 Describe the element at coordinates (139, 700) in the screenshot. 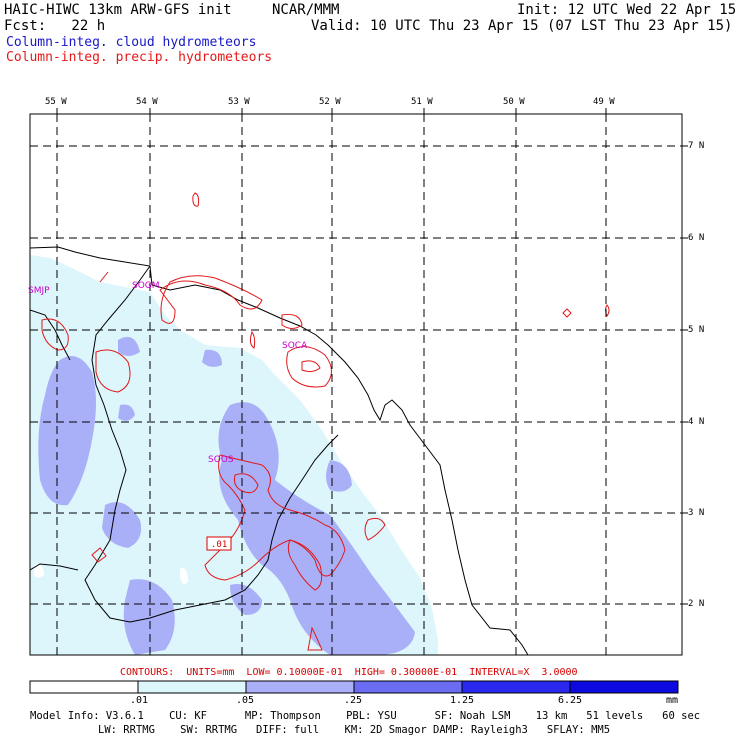

I see `colorbar-tick: .01` at that location.